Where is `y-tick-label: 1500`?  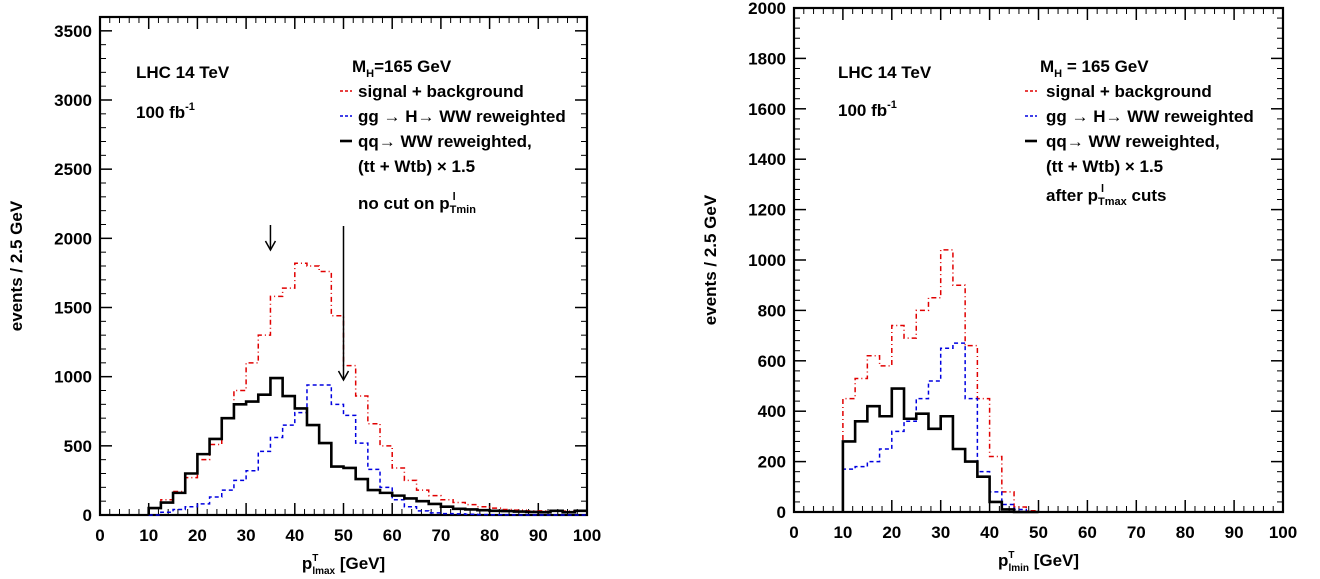 y-tick-label: 1500 is located at coordinates (73, 308).